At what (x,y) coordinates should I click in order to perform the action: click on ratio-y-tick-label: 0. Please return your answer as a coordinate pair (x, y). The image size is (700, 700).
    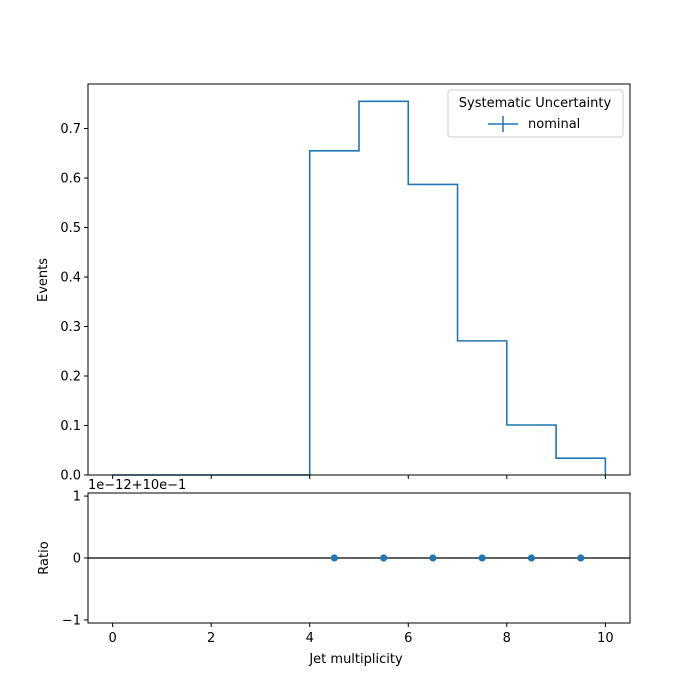
    Looking at the image, I should click on (77, 559).